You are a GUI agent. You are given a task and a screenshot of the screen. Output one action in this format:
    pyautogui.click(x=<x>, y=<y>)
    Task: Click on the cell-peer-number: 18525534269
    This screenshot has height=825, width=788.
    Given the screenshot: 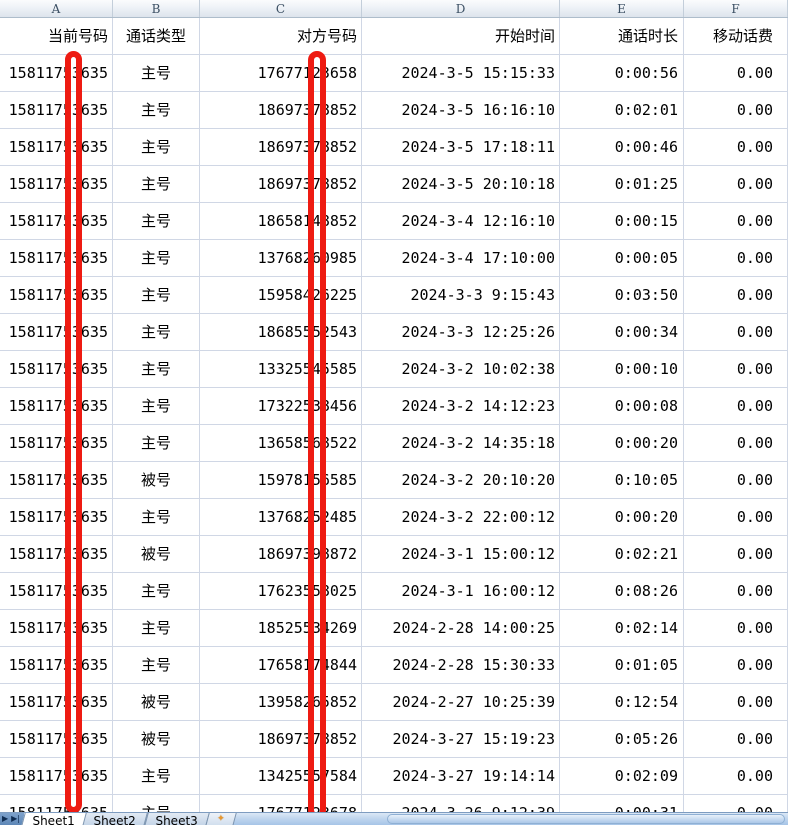 What is the action you would take?
    pyautogui.click(x=281, y=628)
    